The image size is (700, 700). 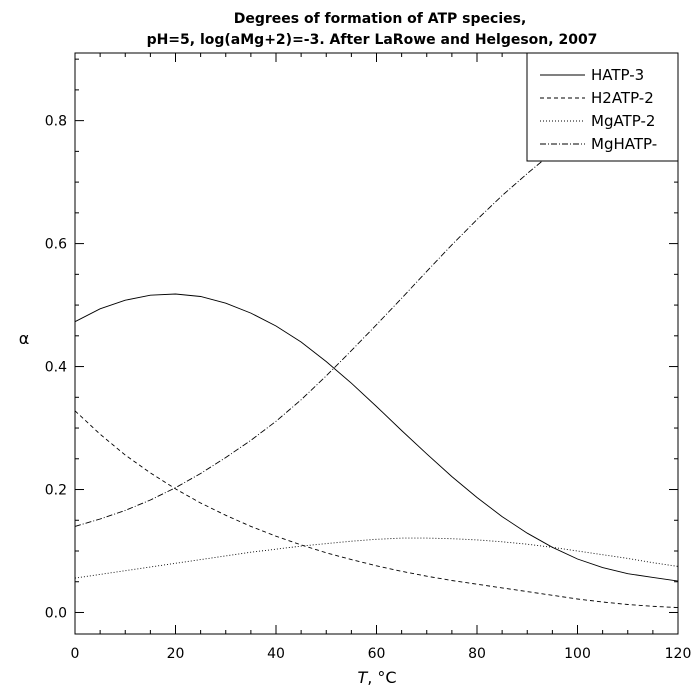 I want to click on legend-label-2: H2ATP-2, so click(x=622, y=98).